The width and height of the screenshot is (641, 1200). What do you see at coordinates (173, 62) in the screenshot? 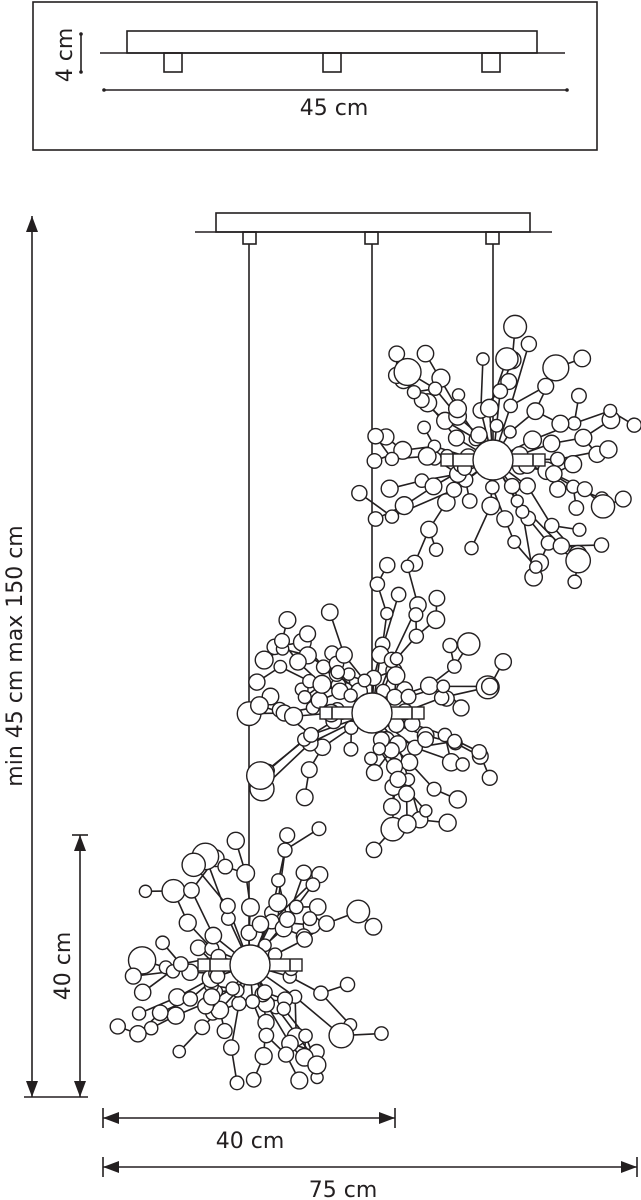
I see `canopy-socket` at bounding box center [173, 62].